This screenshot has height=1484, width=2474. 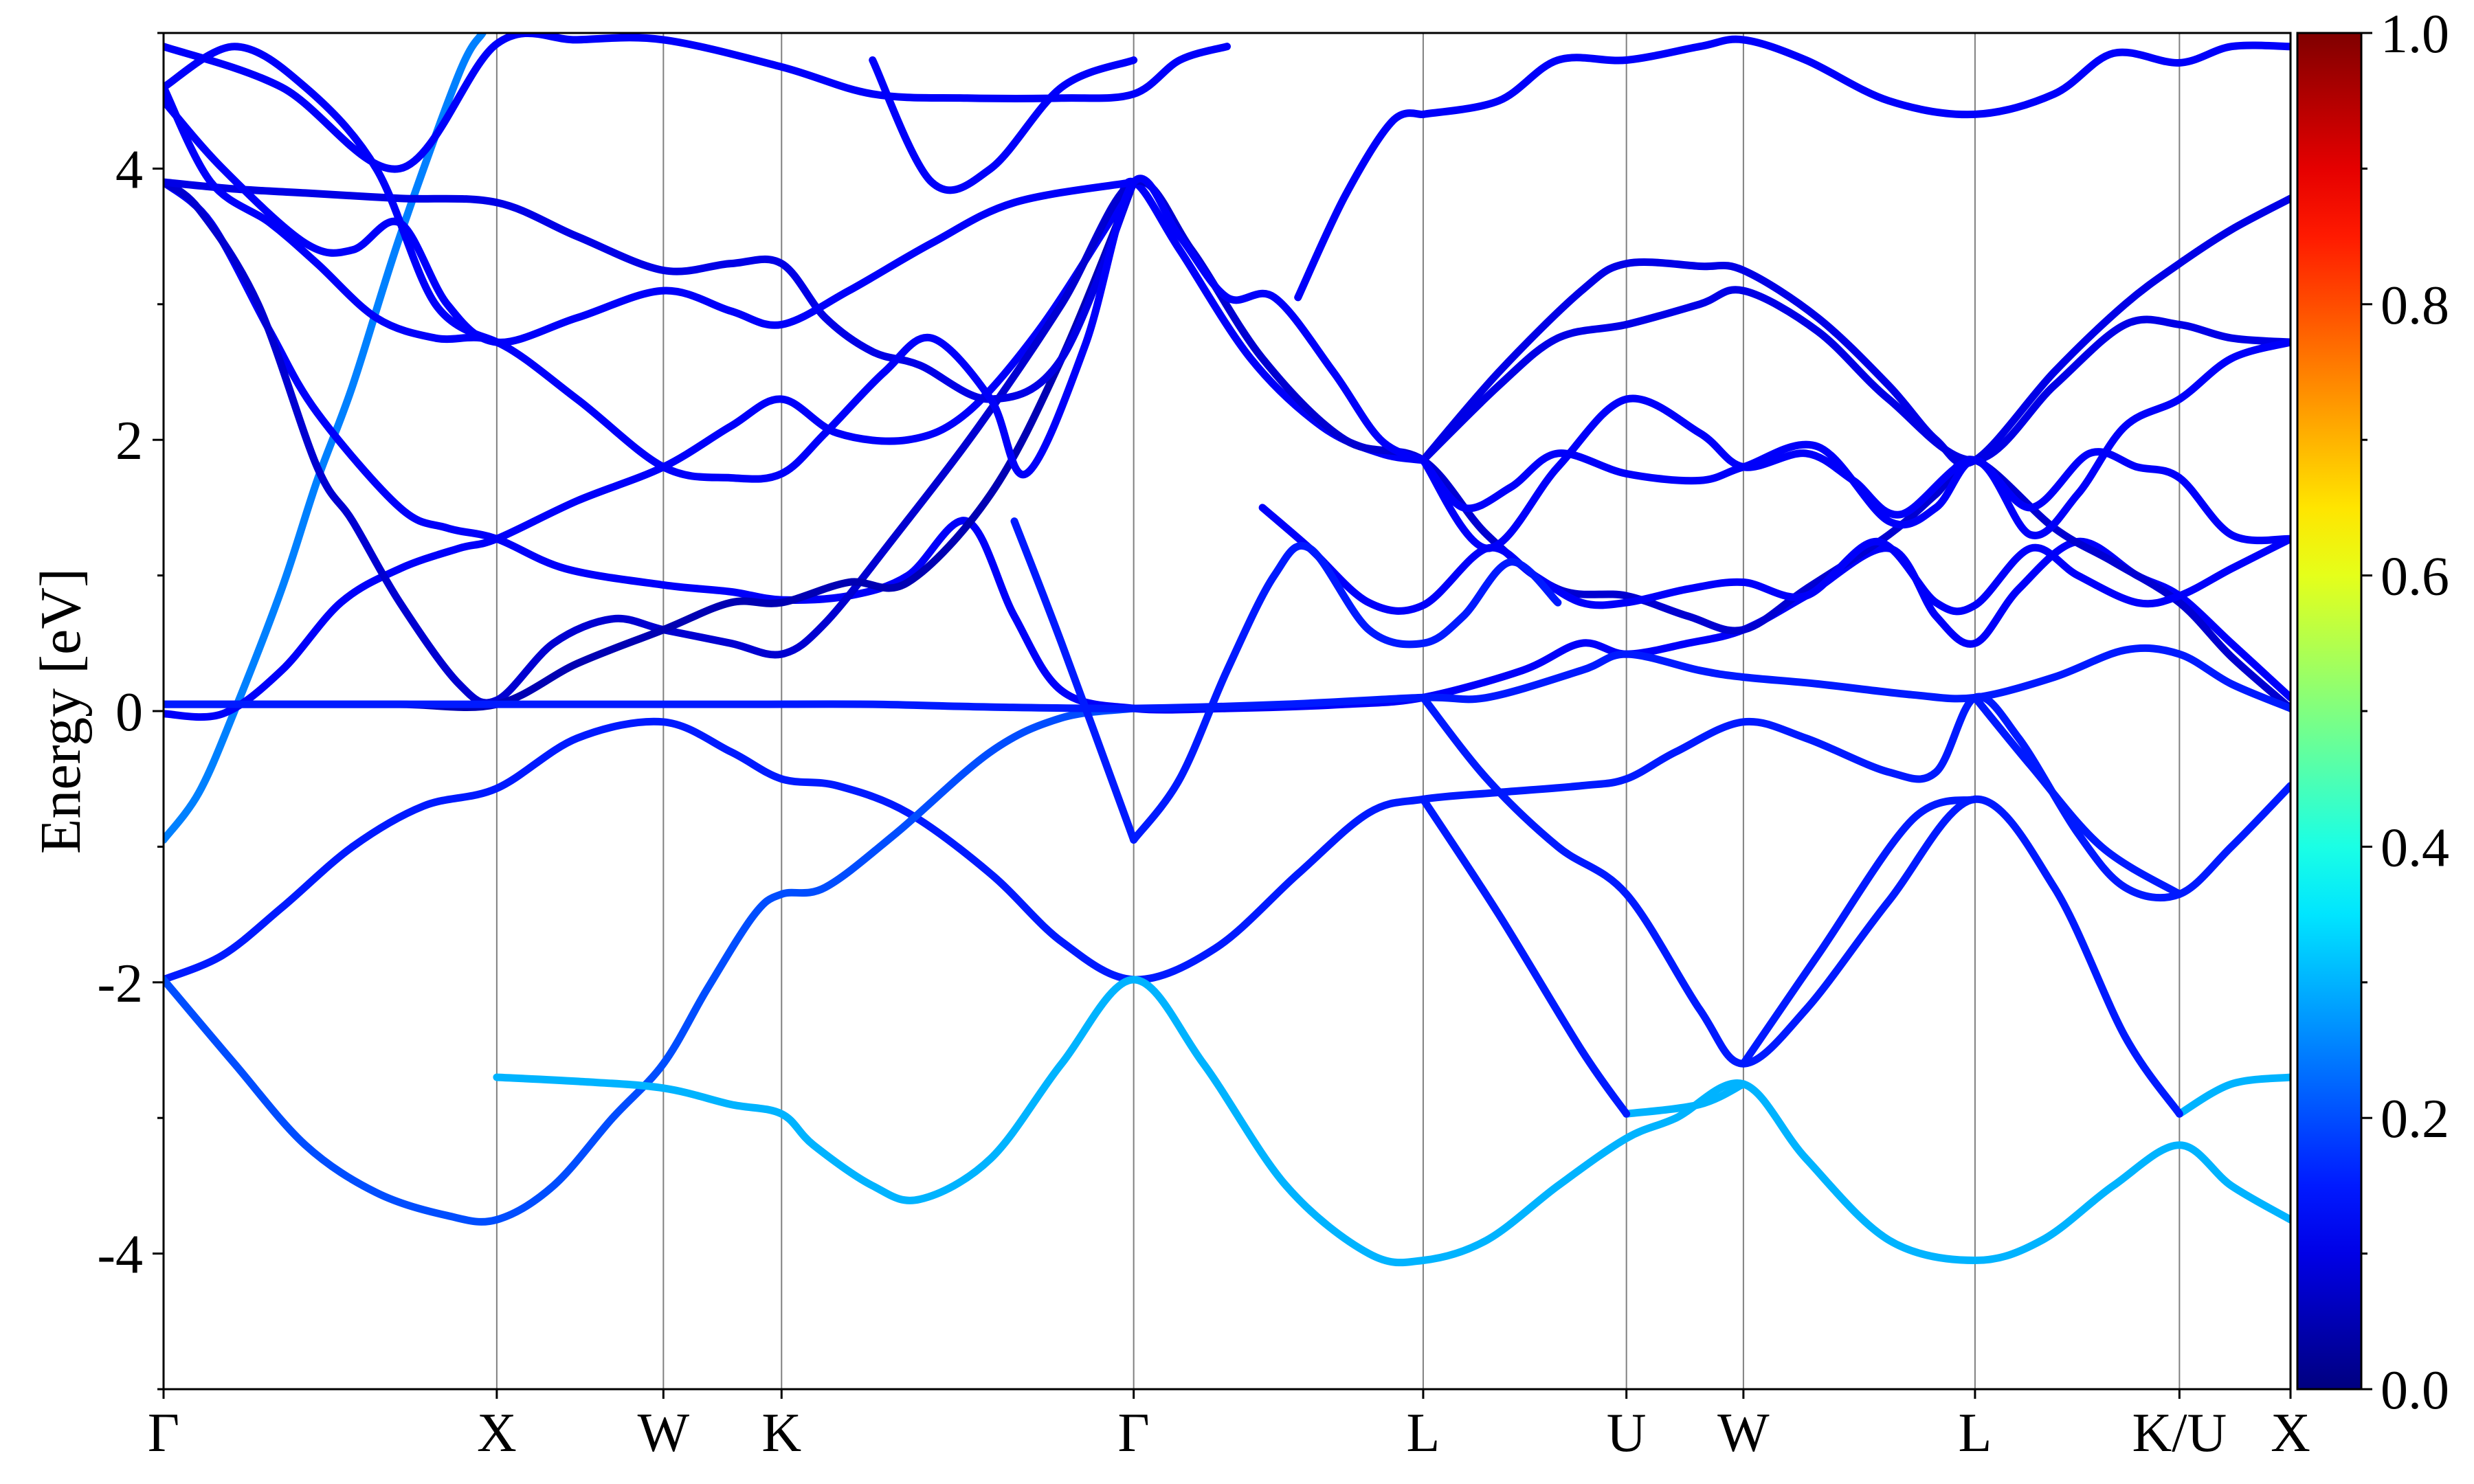 What do you see at coordinates (781, 1433) in the screenshot?
I see `x-tick-label: K` at bounding box center [781, 1433].